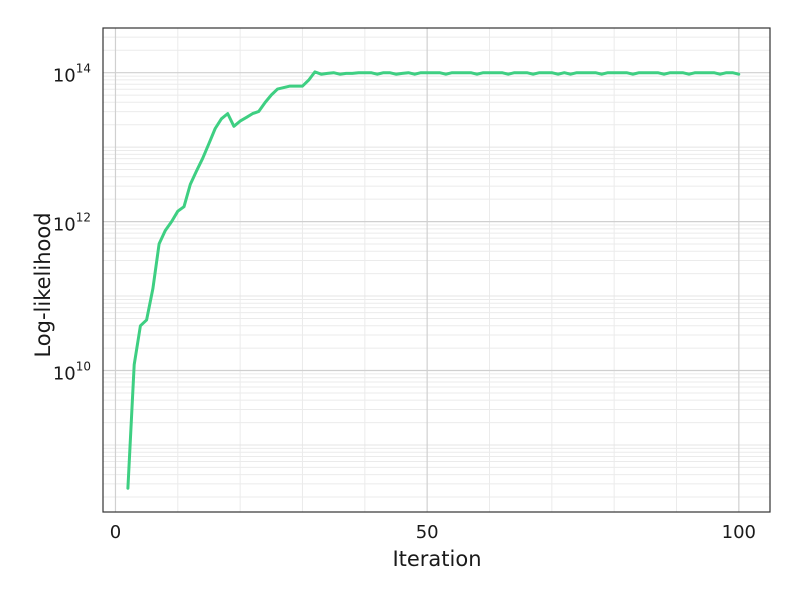  I want to click on y-tick-label: 1010, so click(72, 372).